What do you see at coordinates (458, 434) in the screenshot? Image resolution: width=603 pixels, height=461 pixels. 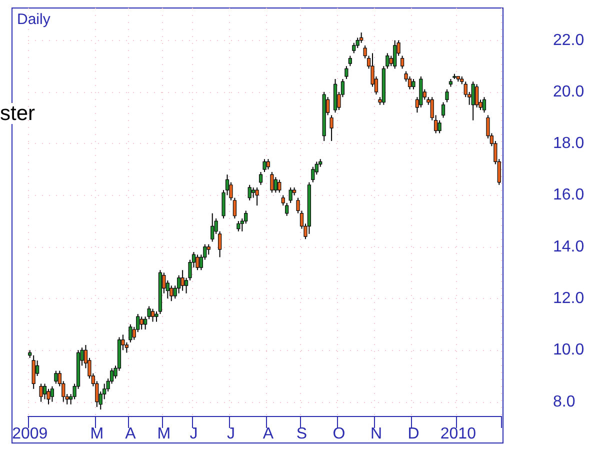 I see `x-tick-label: 2010` at bounding box center [458, 434].